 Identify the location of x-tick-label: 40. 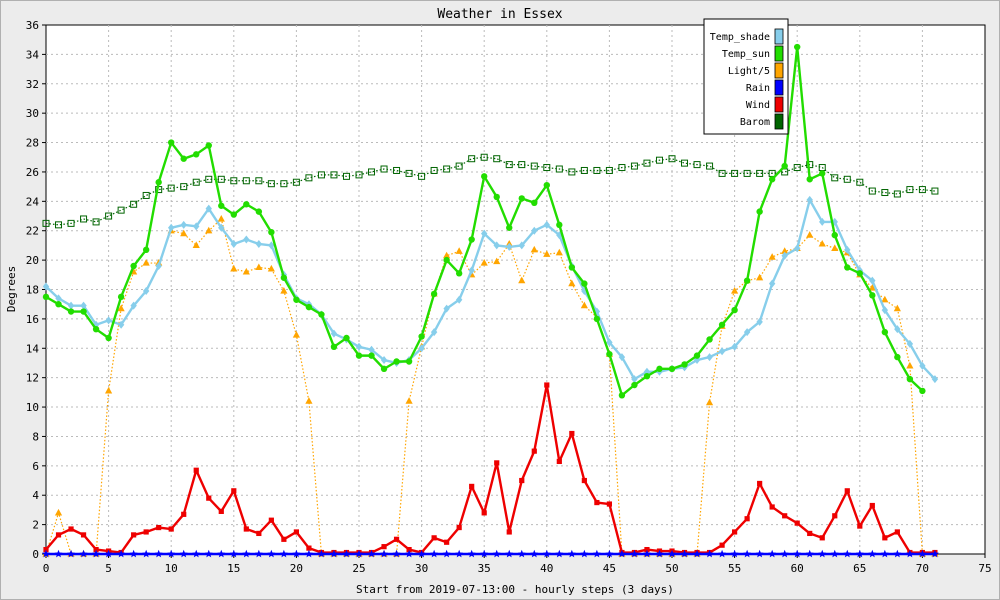
(546, 568).